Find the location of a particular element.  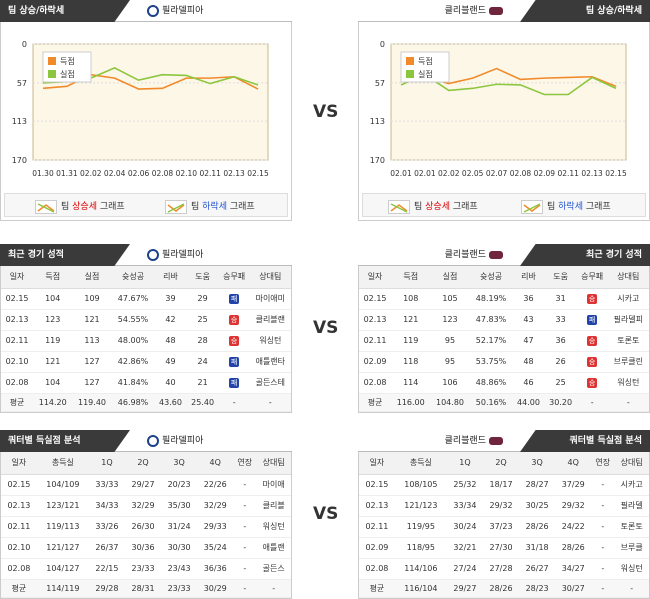

average-row: 평균 116.00 104.80 50.16% 44.00 30.20- - is located at coordinates (504, 402).